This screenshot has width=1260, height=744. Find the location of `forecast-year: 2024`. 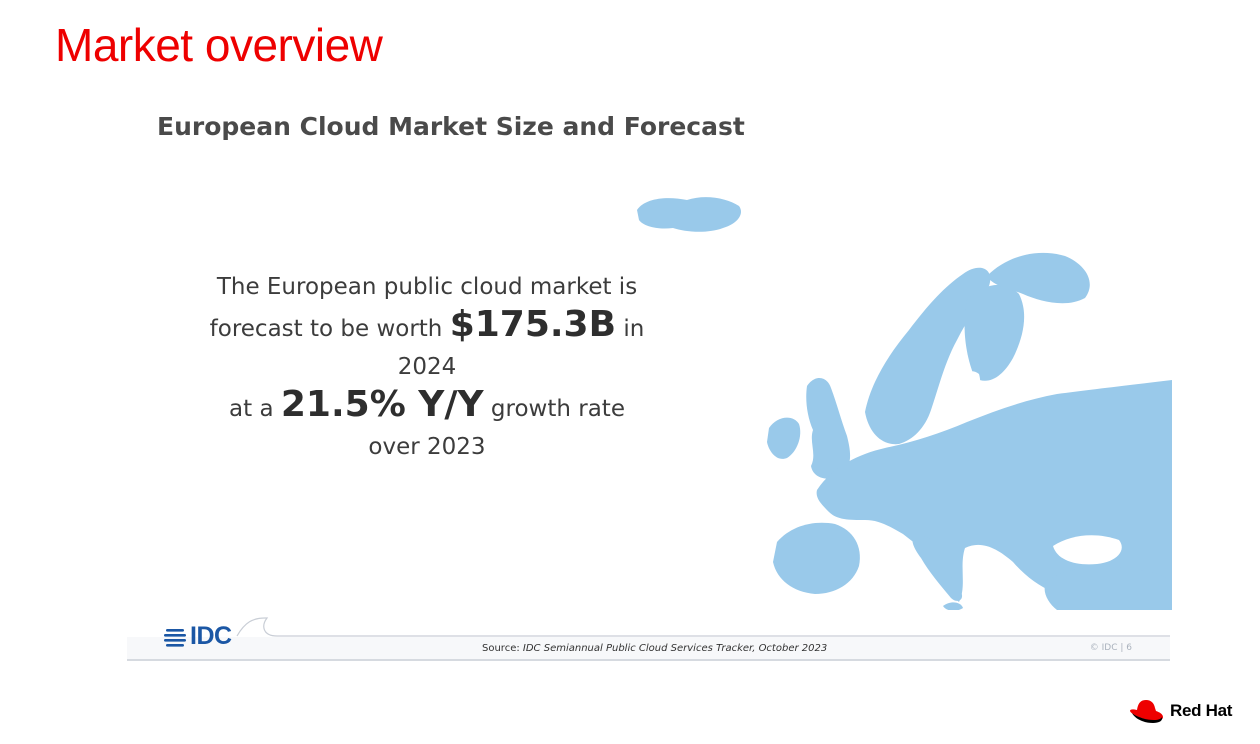

forecast-year: 2024 is located at coordinates (427, 367).